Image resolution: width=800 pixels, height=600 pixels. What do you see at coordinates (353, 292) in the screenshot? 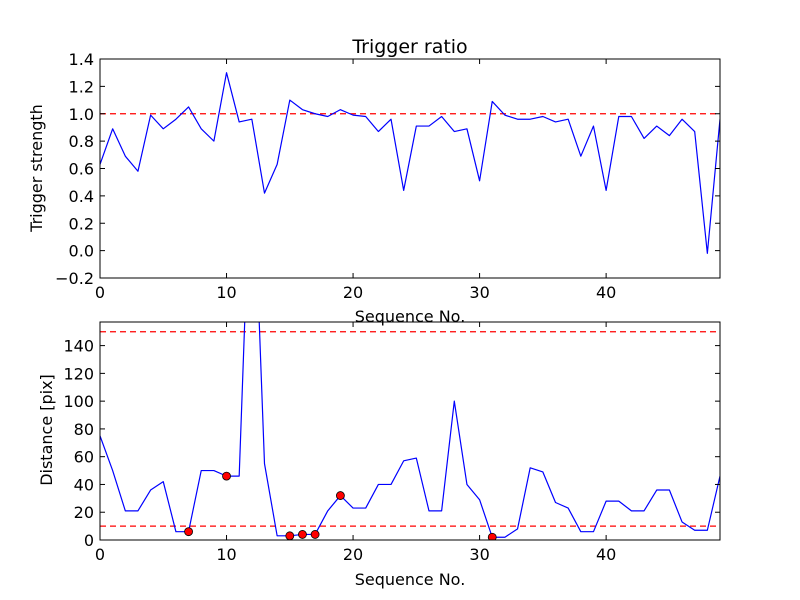
I see `top-x-tick-label: 20` at bounding box center [353, 292].